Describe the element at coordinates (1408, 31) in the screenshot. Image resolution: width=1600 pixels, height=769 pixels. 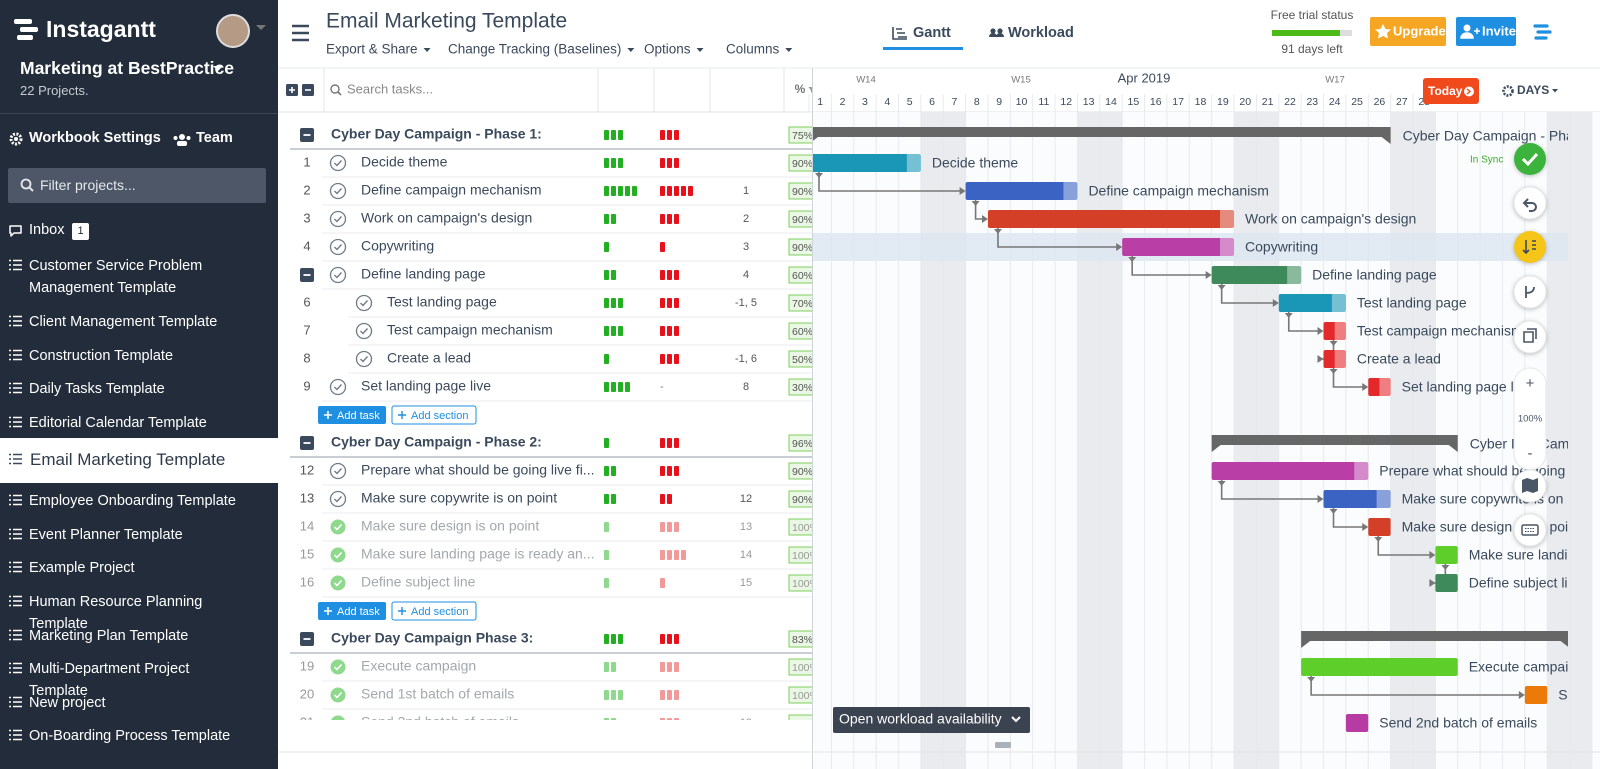
I see `upgrade-button` at that location.